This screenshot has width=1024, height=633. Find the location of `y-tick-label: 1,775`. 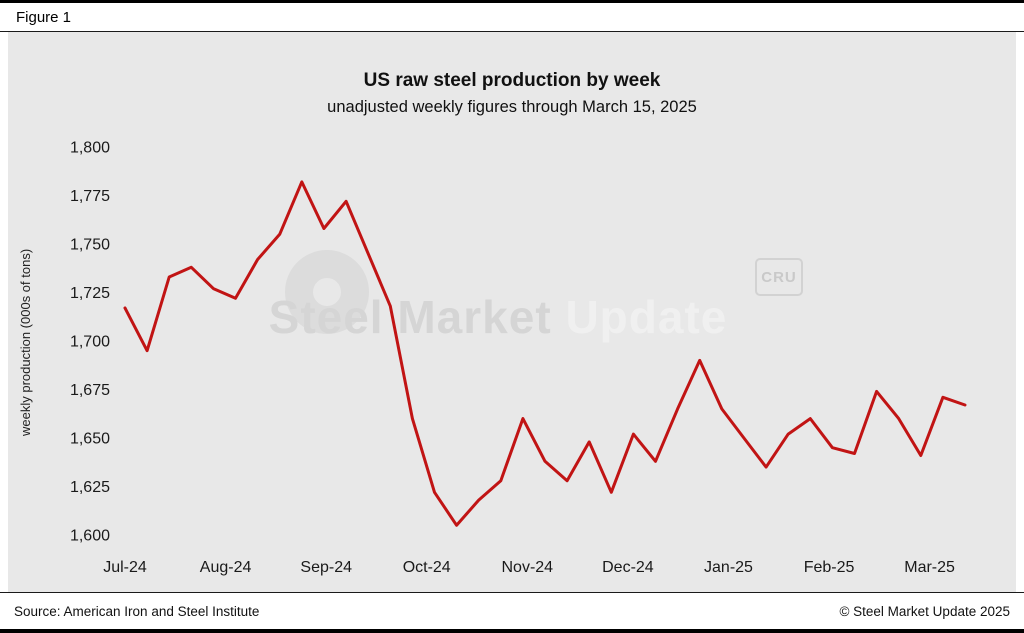

y-tick-label: 1,775 is located at coordinates (90, 196).